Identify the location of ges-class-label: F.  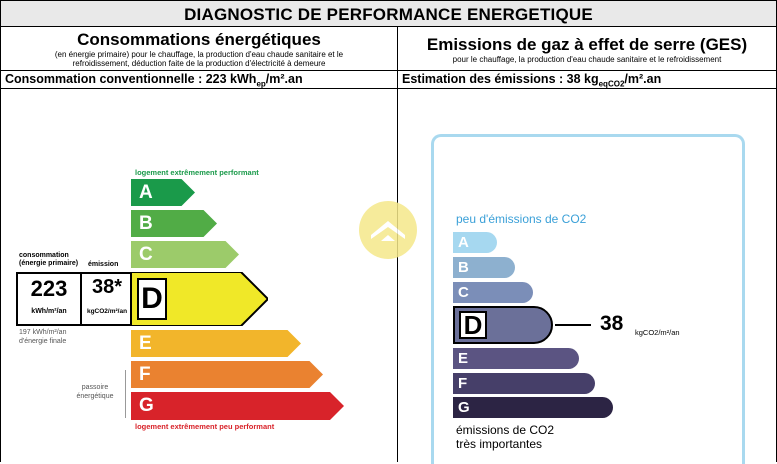
(463, 383).